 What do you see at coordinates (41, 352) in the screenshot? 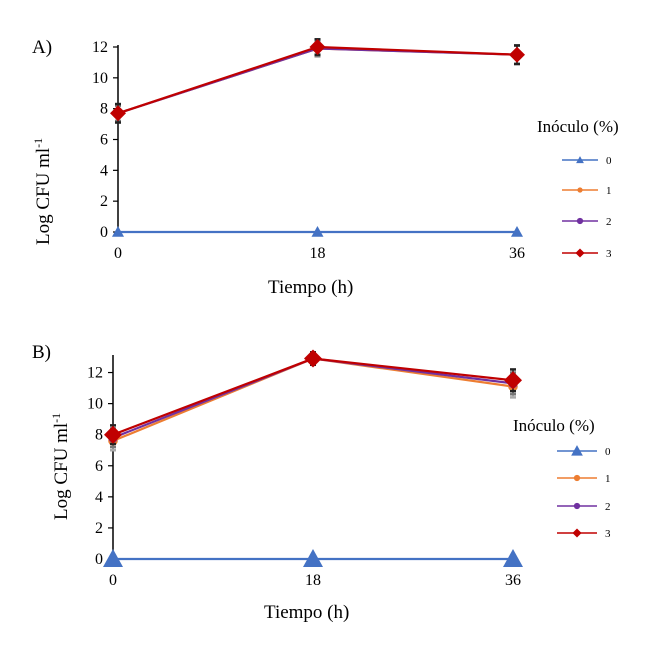
I see `panel-label: B)` at bounding box center [41, 352].